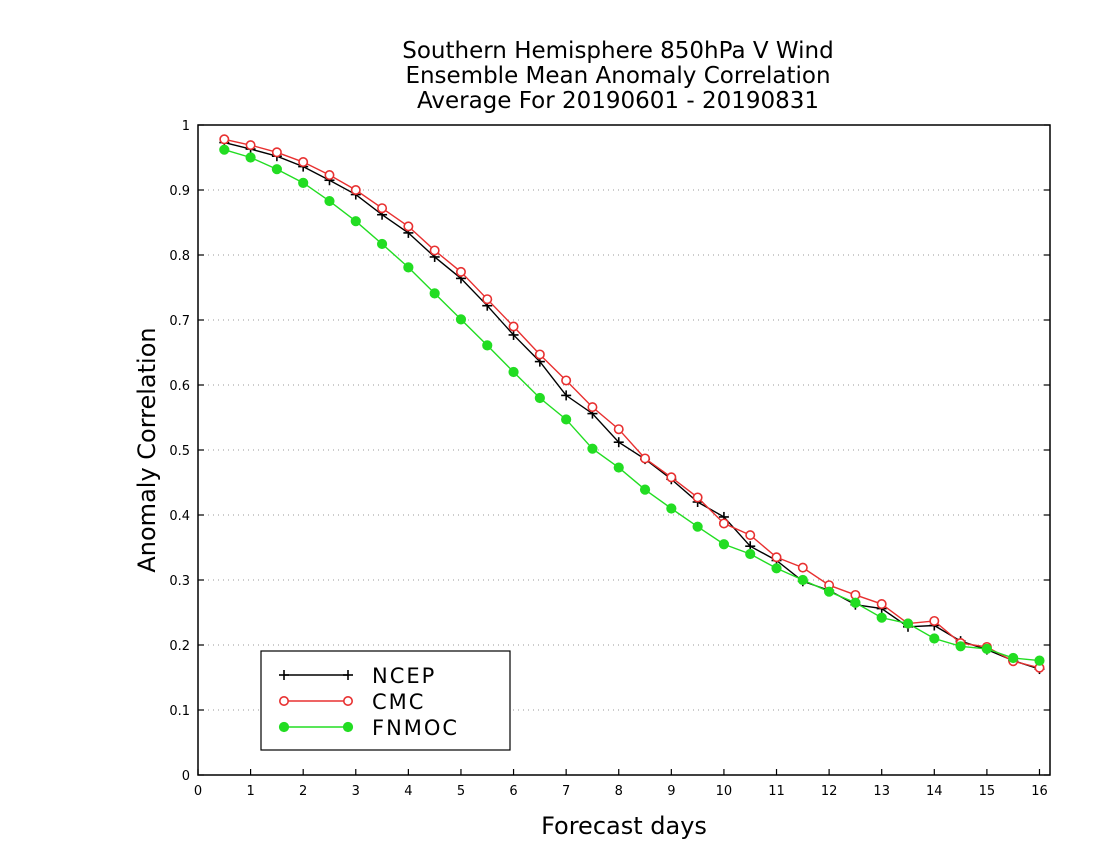 The image size is (1100, 850). I want to click on x-tick-label: 7, so click(566, 791).